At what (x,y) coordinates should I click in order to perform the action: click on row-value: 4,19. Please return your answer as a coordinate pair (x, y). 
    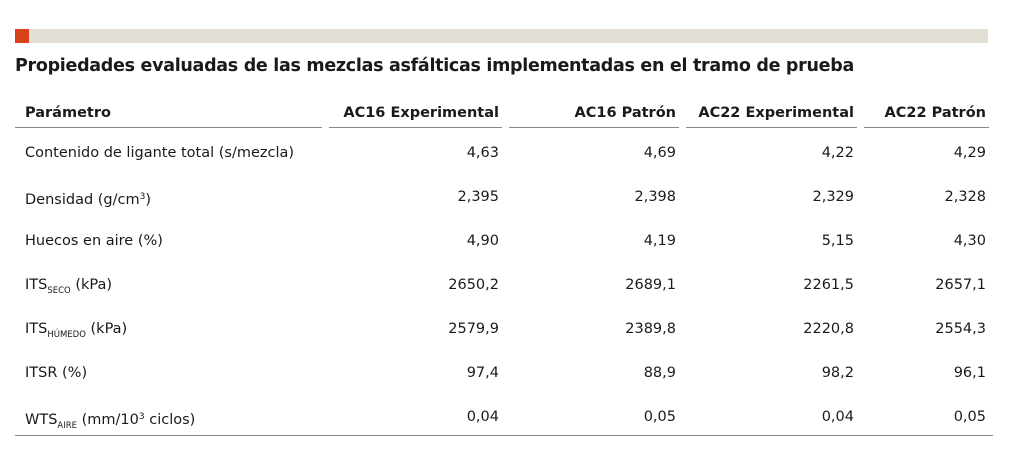
    Looking at the image, I should click on (659, 241).